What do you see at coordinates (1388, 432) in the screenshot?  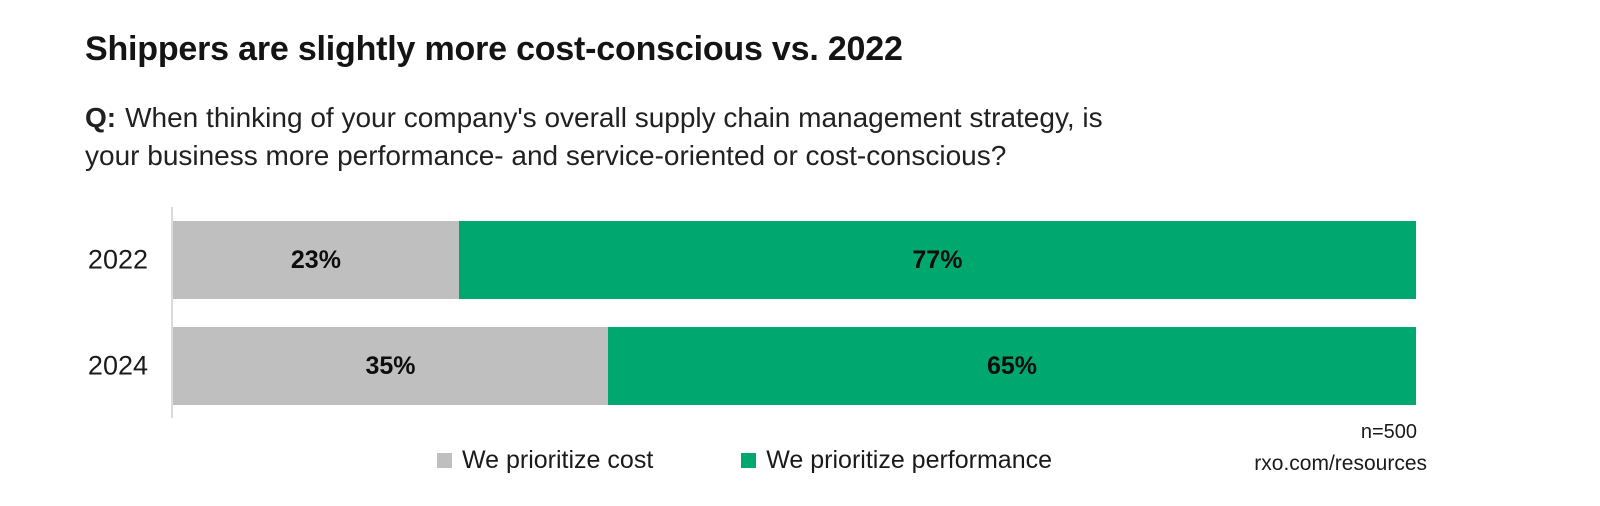 I see `sample-size: n=500` at bounding box center [1388, 432].